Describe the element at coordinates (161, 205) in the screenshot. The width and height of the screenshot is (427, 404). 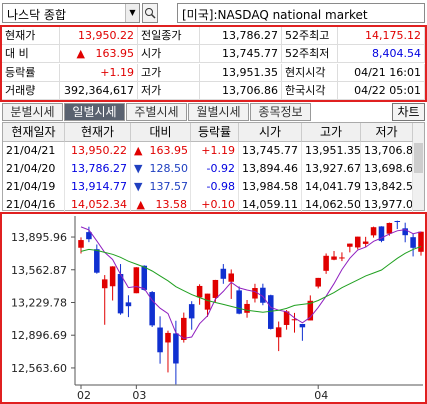
I see `table-cell: ▲ 13.58` at that location.